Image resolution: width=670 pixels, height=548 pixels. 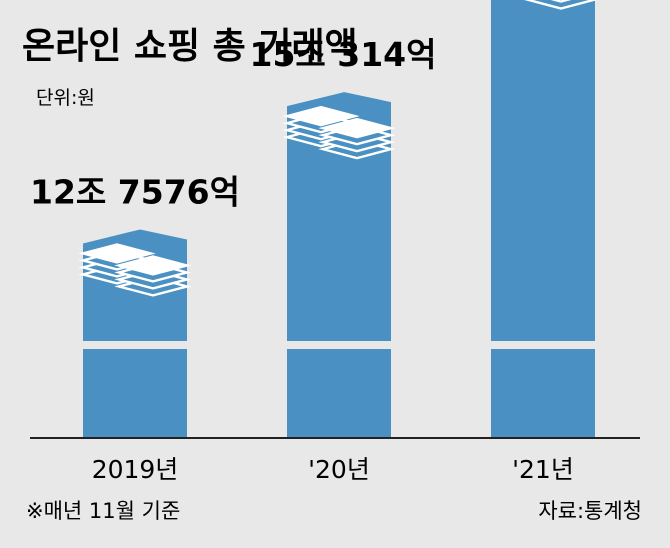 I want to click on source-label: 자료:통계청, so click(x=590, y=511).